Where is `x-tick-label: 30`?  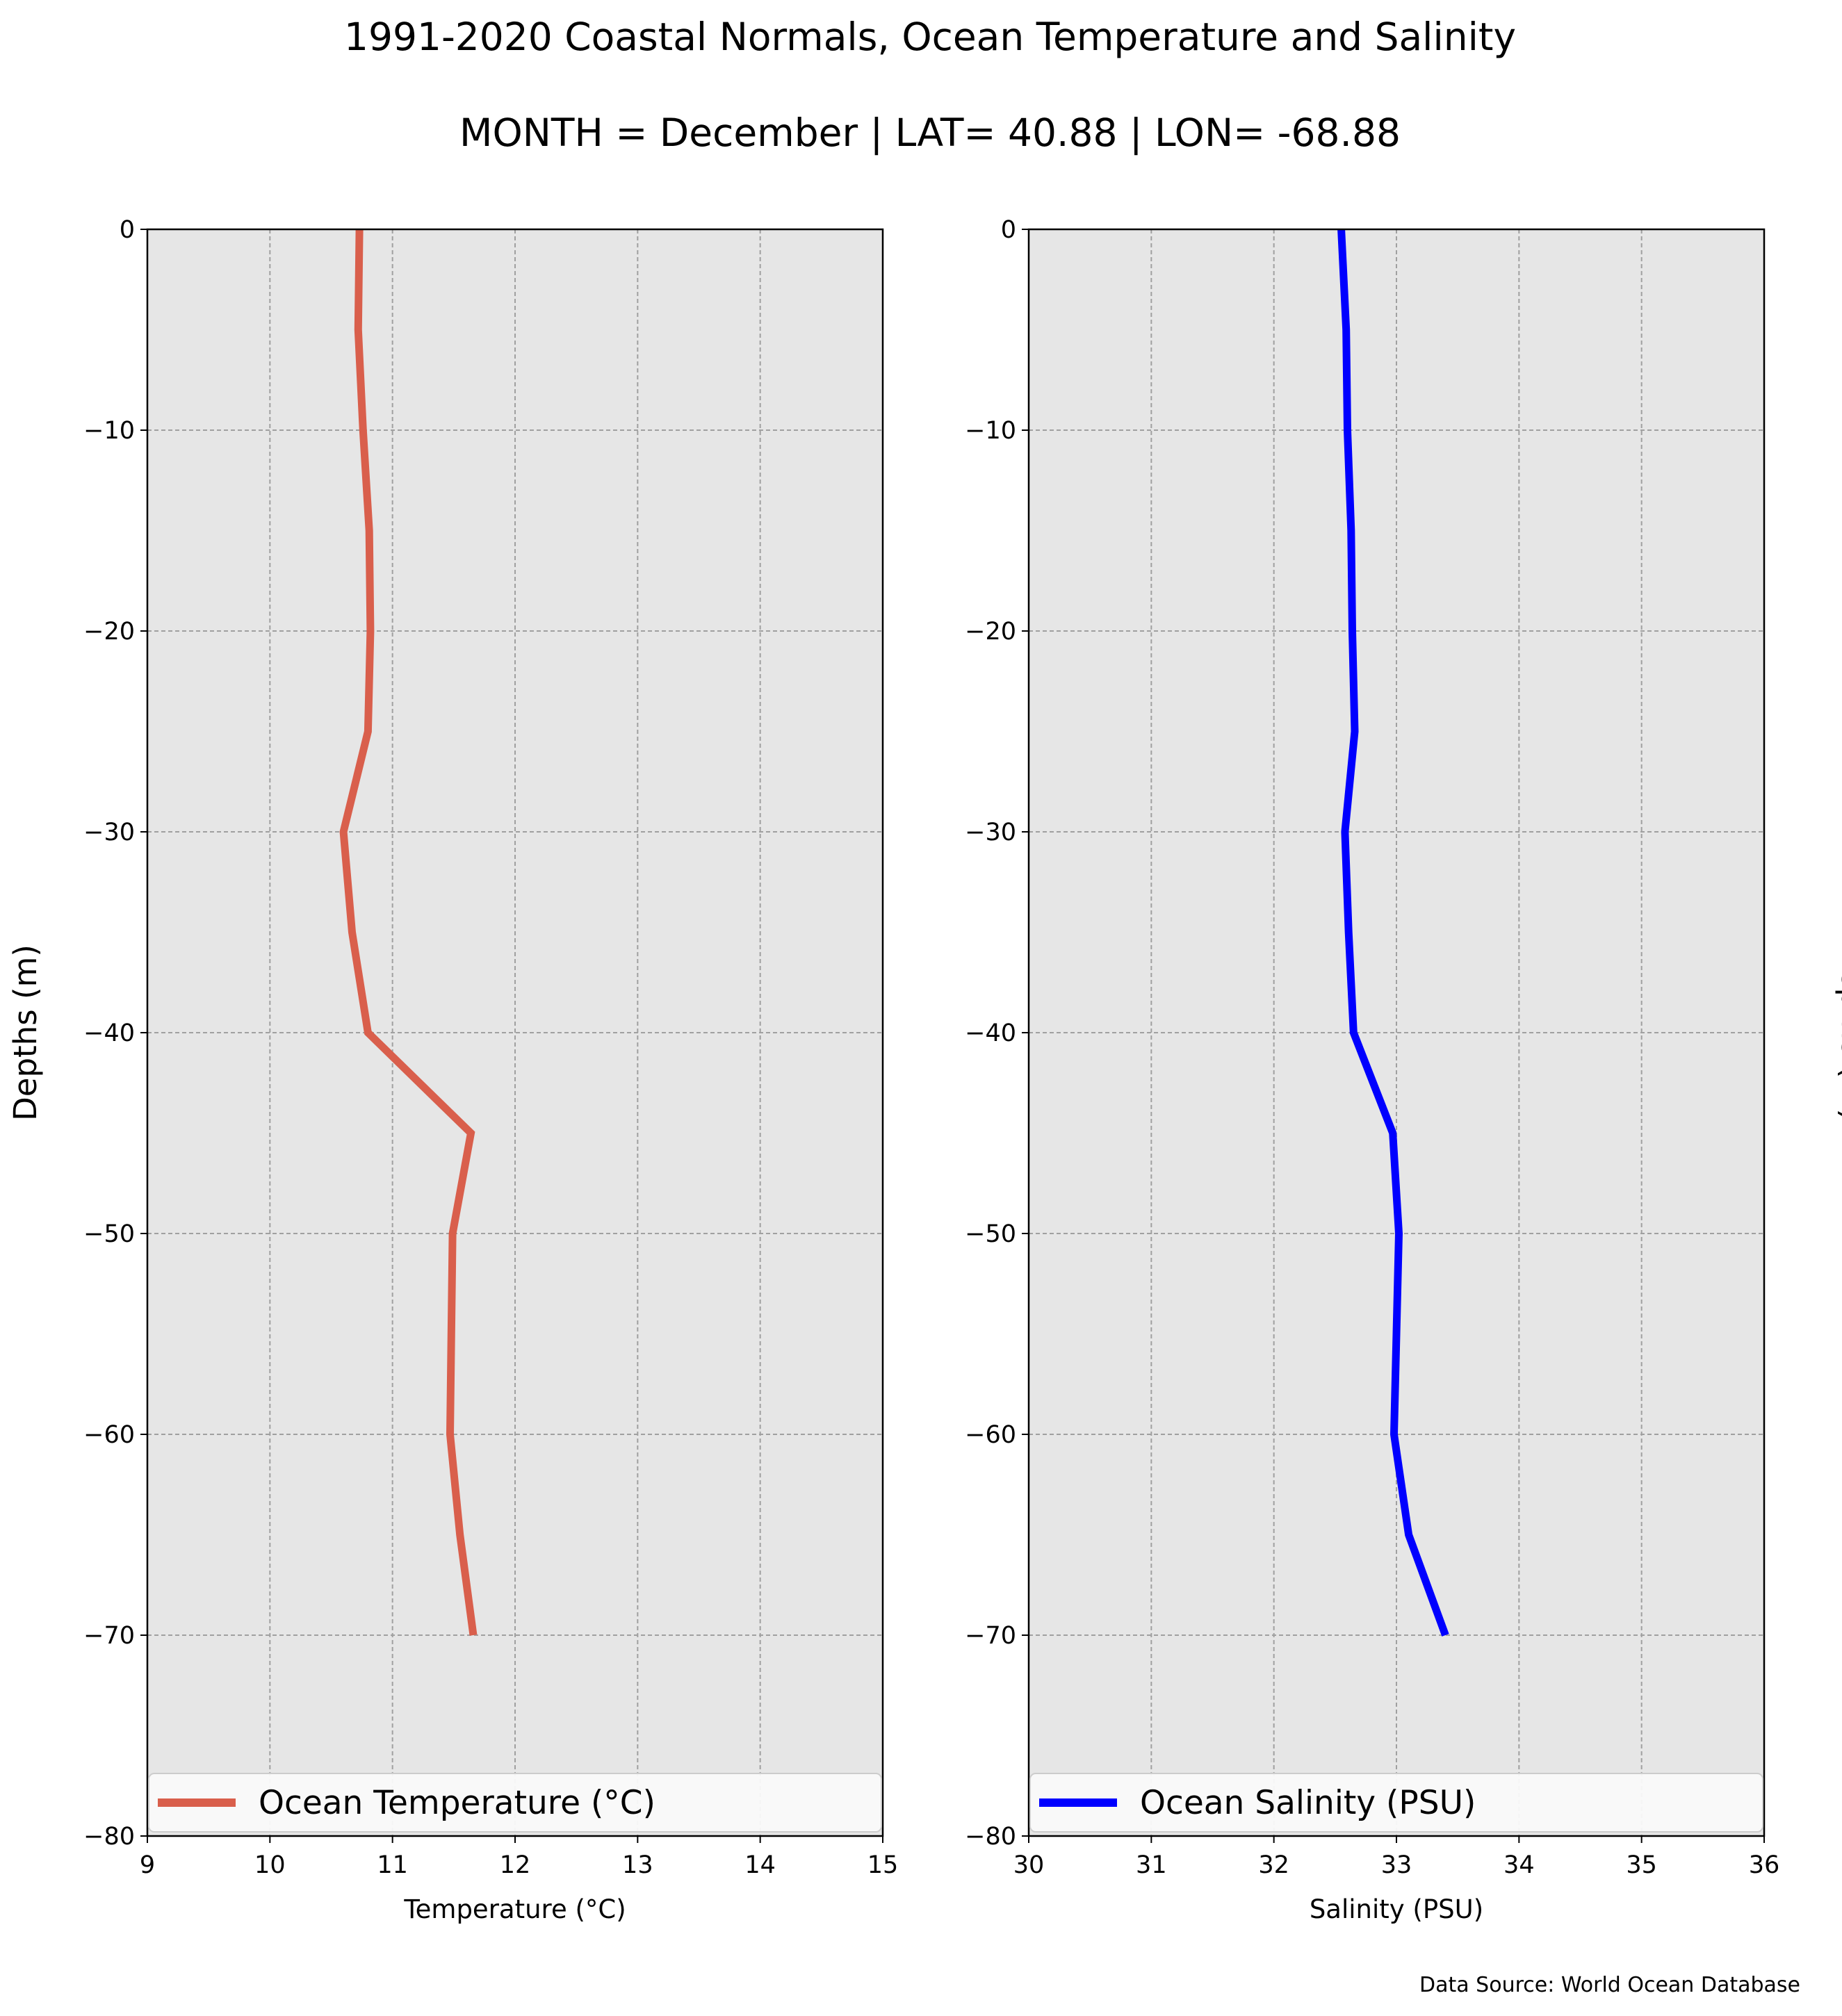 x-tick-label: 30 is located at coordinates (1029, 1865).